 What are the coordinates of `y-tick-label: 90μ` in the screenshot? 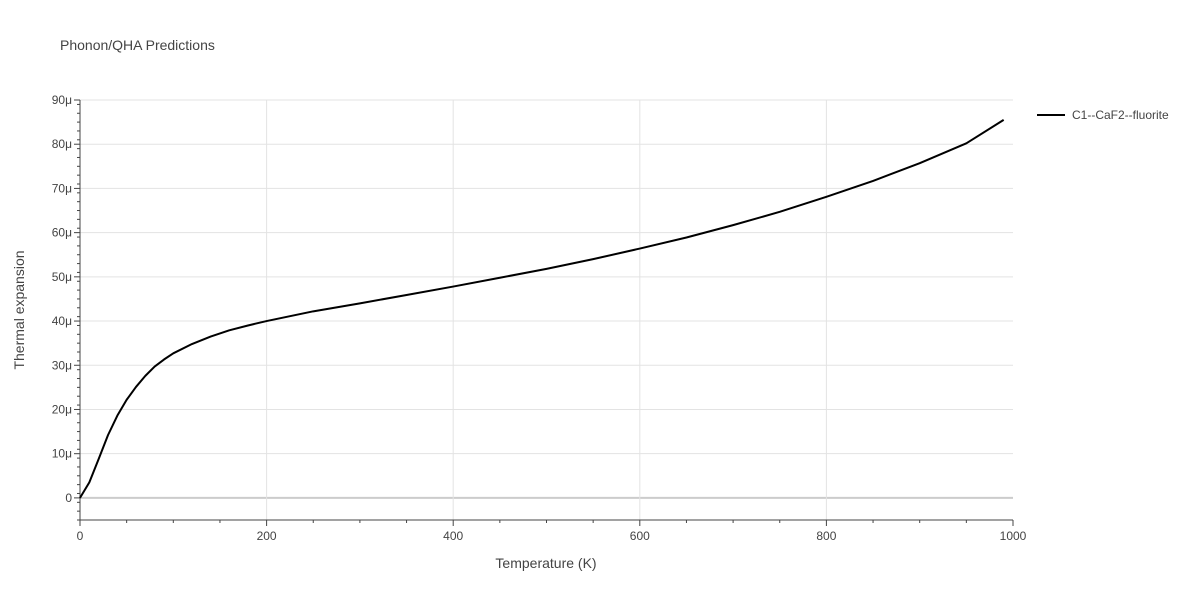 It's located at (62, 100).